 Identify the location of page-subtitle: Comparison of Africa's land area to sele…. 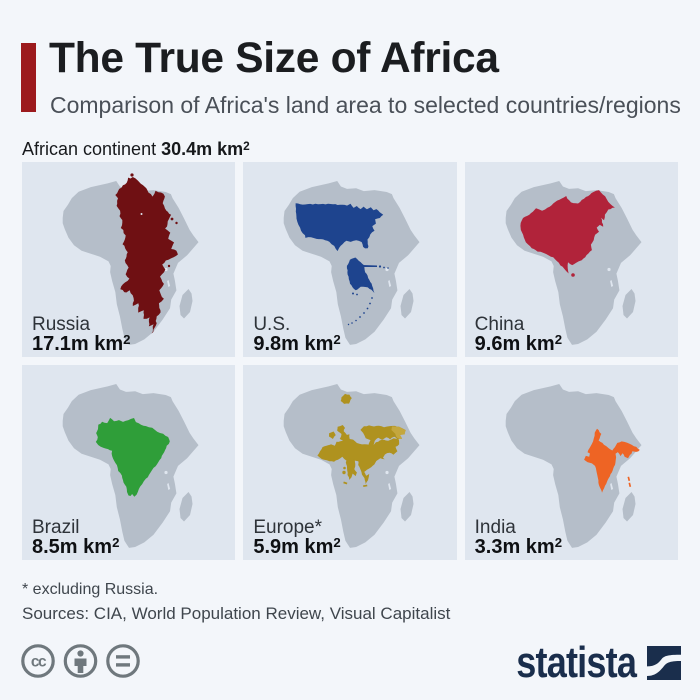
(365, 105).